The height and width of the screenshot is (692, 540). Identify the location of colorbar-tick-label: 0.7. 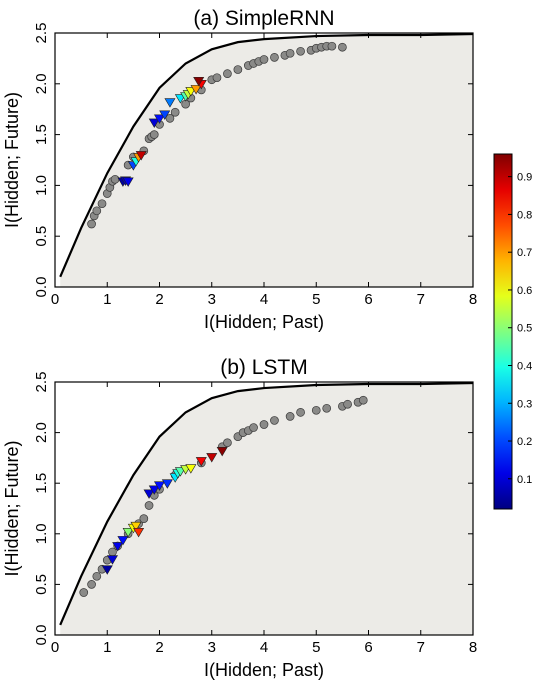
(524, 253).